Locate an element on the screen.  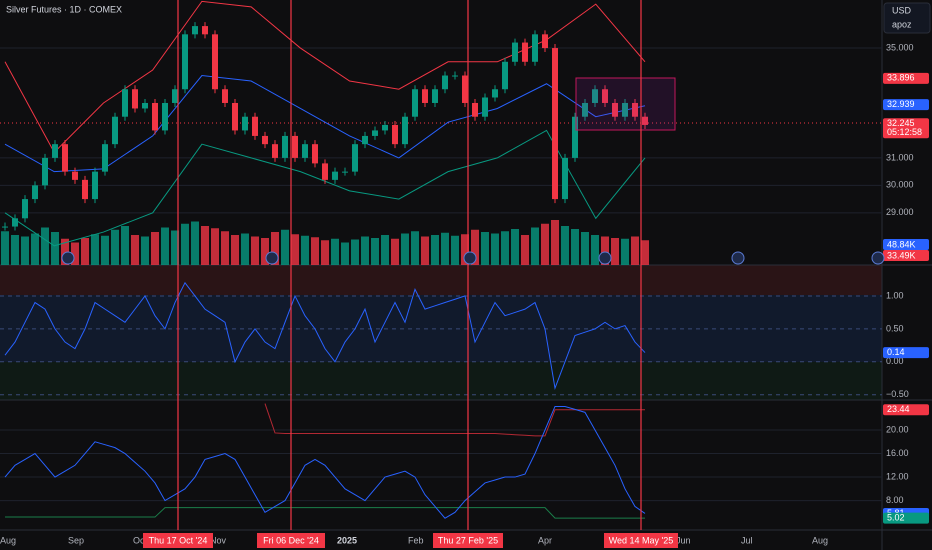
y-tick-label: 1.00 is located at coordinates (895, 295).